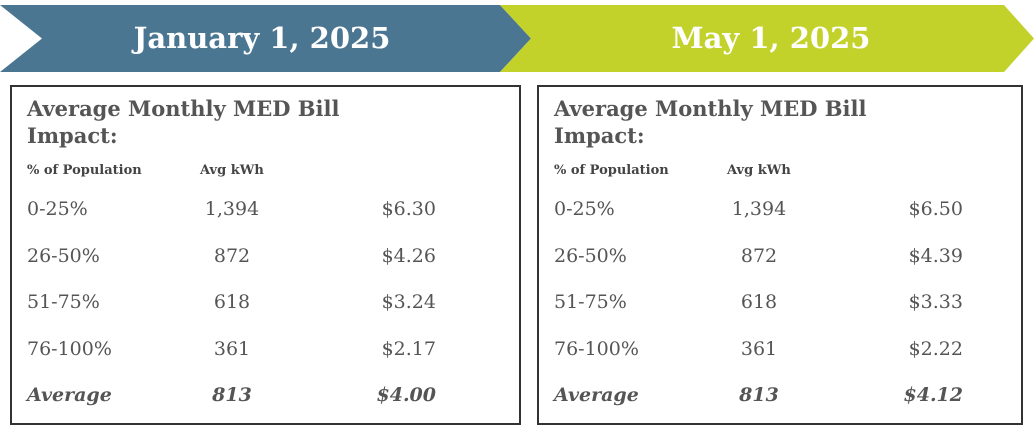 The image size is (1034, 425). What do you see at coordinates (408, 348) in the screenshot?
I see `row-cell: $2.17` at bounding box center [408, 348].